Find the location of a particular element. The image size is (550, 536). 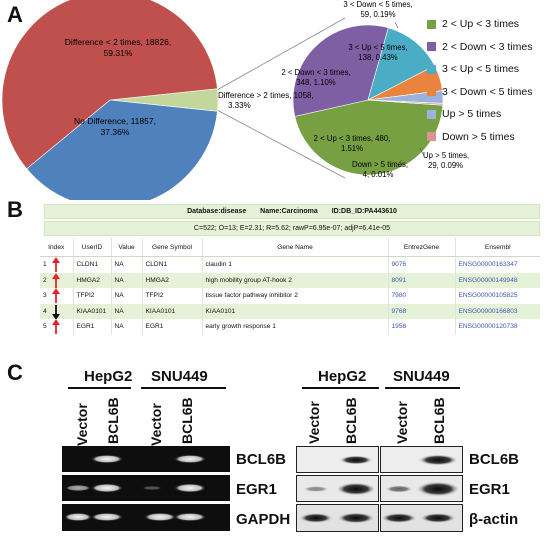

main-pie is located at coordinates (110, 100).